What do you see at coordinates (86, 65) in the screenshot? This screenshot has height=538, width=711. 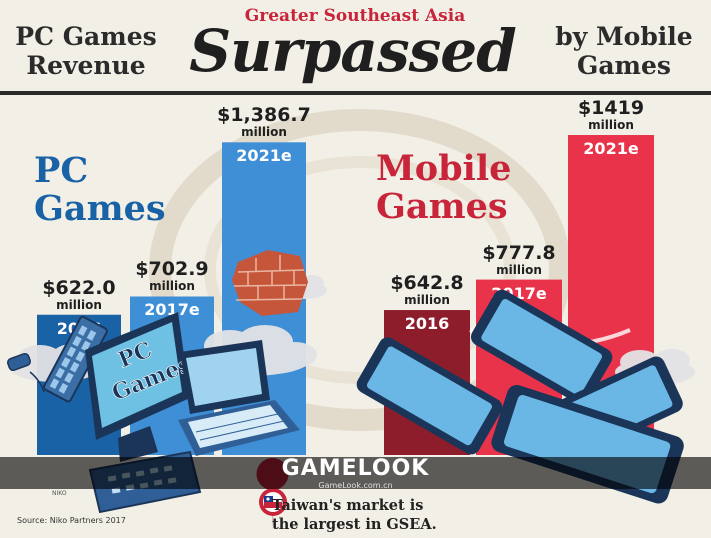 I see `header-left-line: Revenue` at bounding box center [86, 65].